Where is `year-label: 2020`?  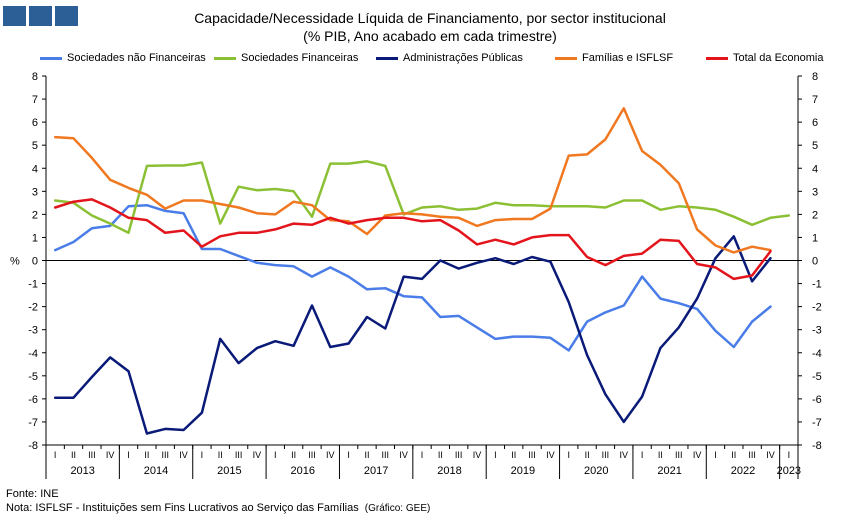
year-label: 2020 is located at coordinates (596, 471).